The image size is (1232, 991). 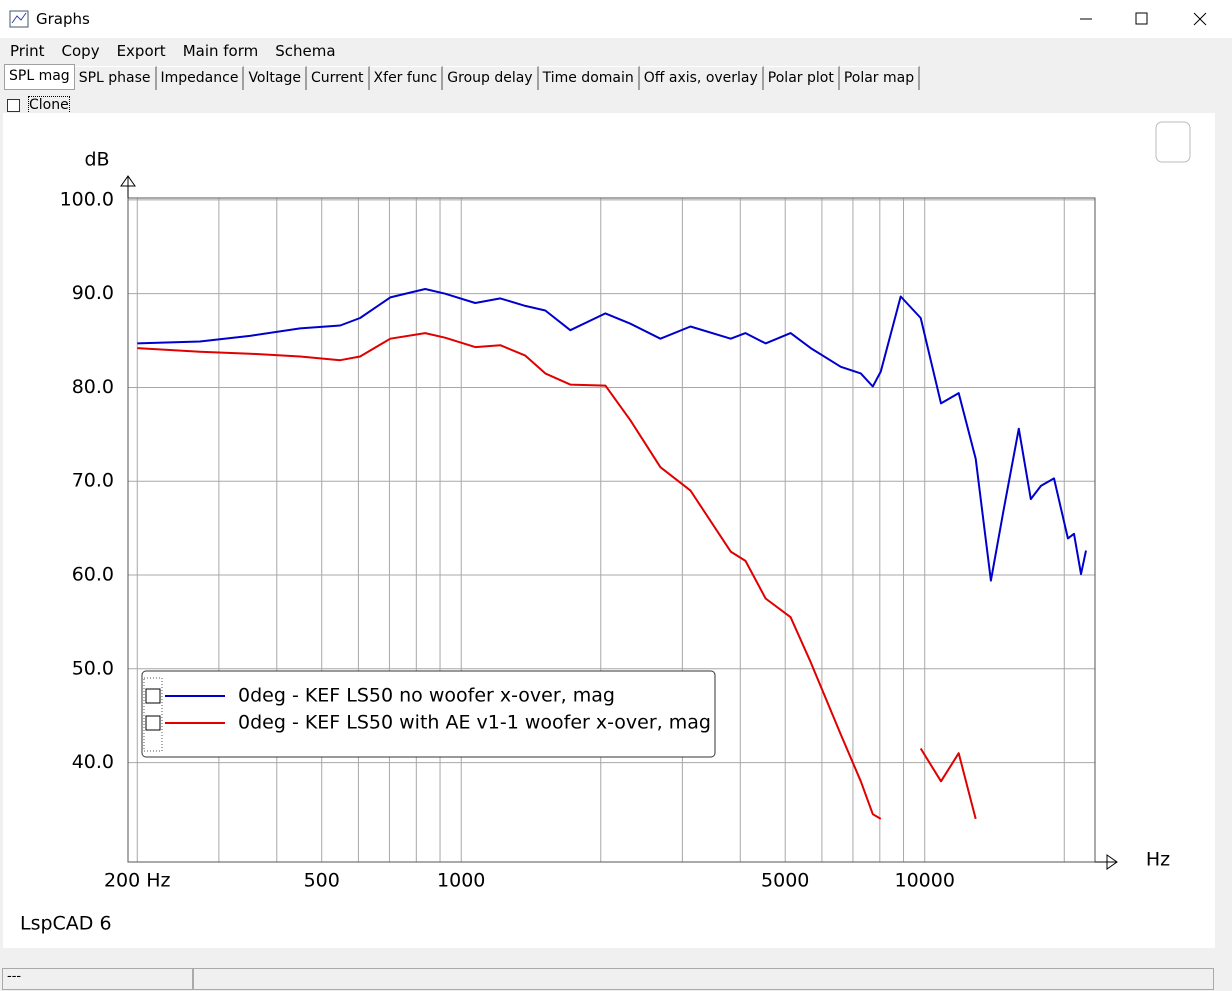 I want to click on maximize, so click(x=1141, y=18).